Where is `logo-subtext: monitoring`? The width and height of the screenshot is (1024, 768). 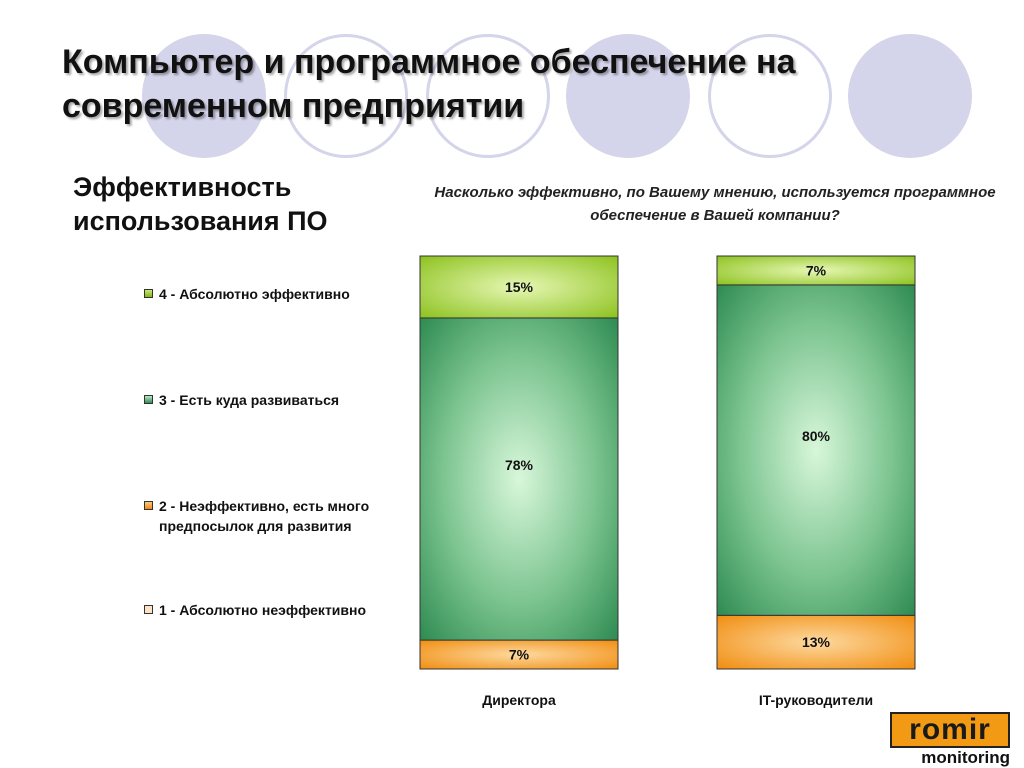
logo-subtext: monitoring is located at coordinates (965, 757).